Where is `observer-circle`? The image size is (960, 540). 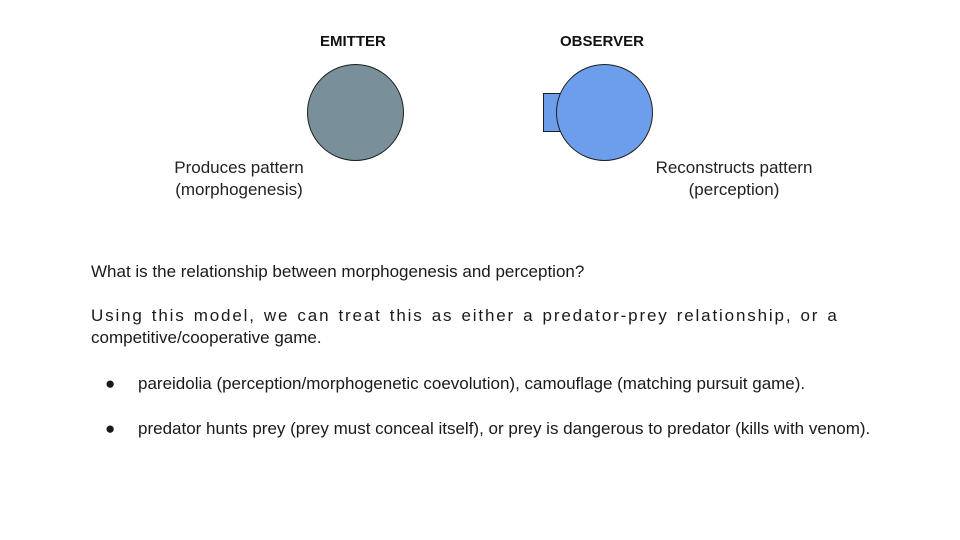 observer-circle is located at coordinates (604, 112).